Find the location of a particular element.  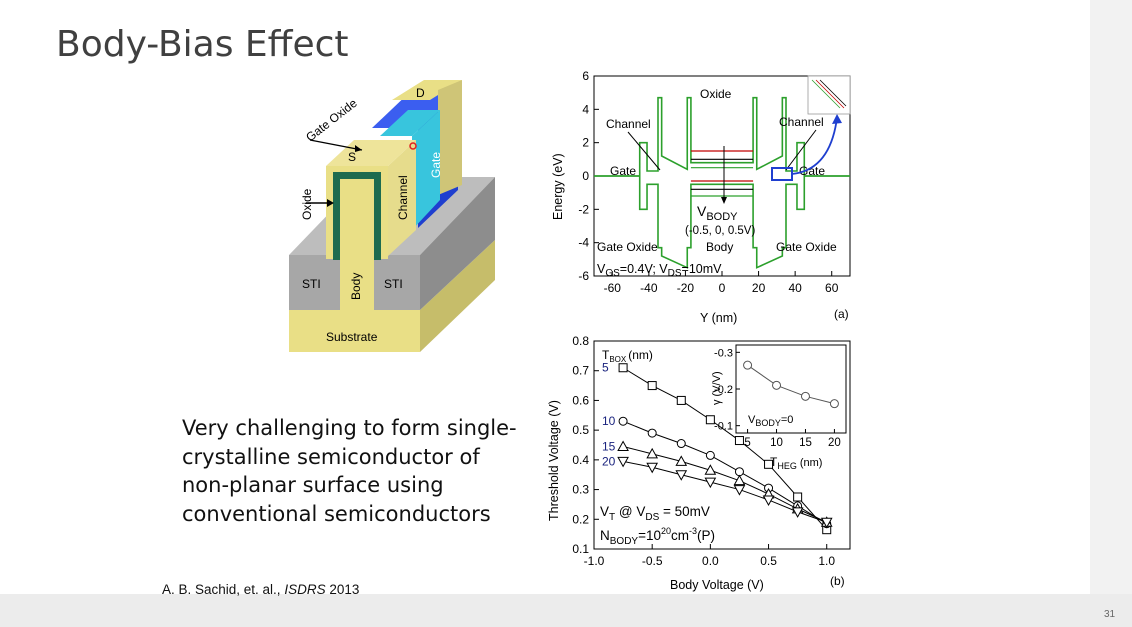

x-tick-label: -40 is located at coordinates (649, 288).